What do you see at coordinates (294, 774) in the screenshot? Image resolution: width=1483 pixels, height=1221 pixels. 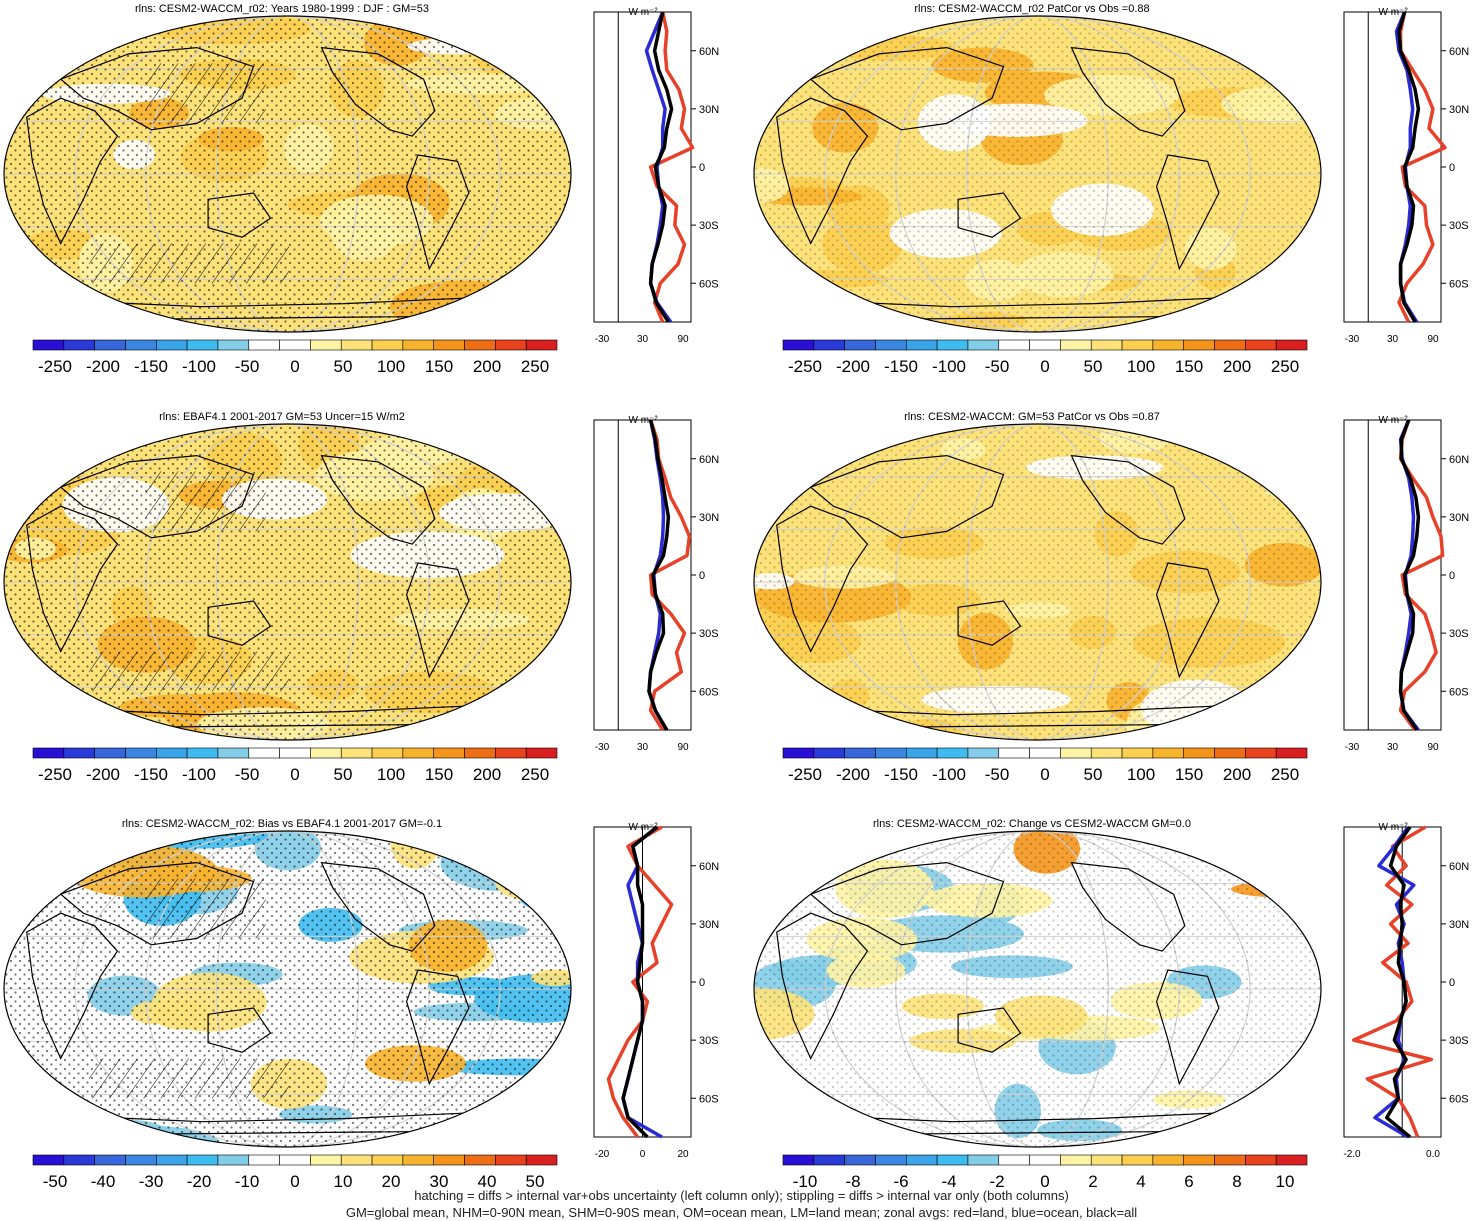 I see `colorbar-label: 0` at bounding box center [294, 774].